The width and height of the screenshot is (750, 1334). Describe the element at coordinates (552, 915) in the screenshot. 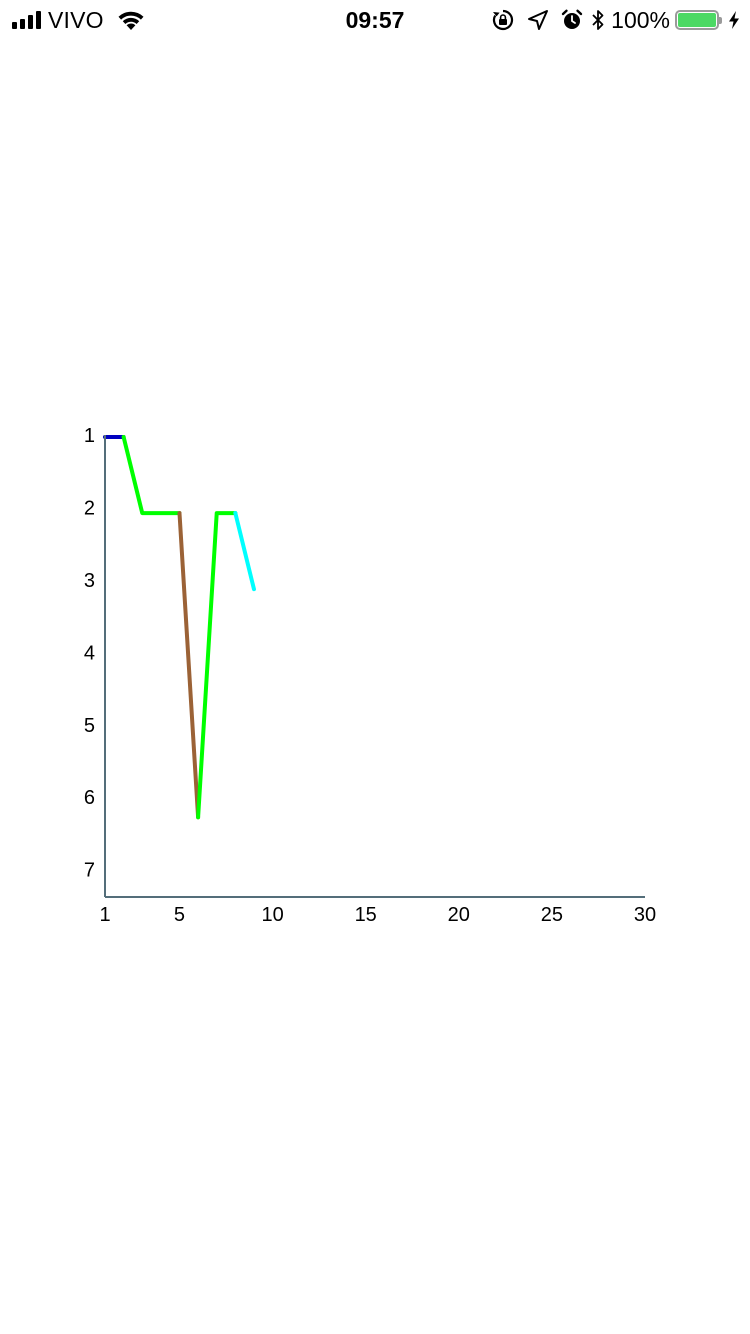

I see `x-tick-label: 25` at that location.